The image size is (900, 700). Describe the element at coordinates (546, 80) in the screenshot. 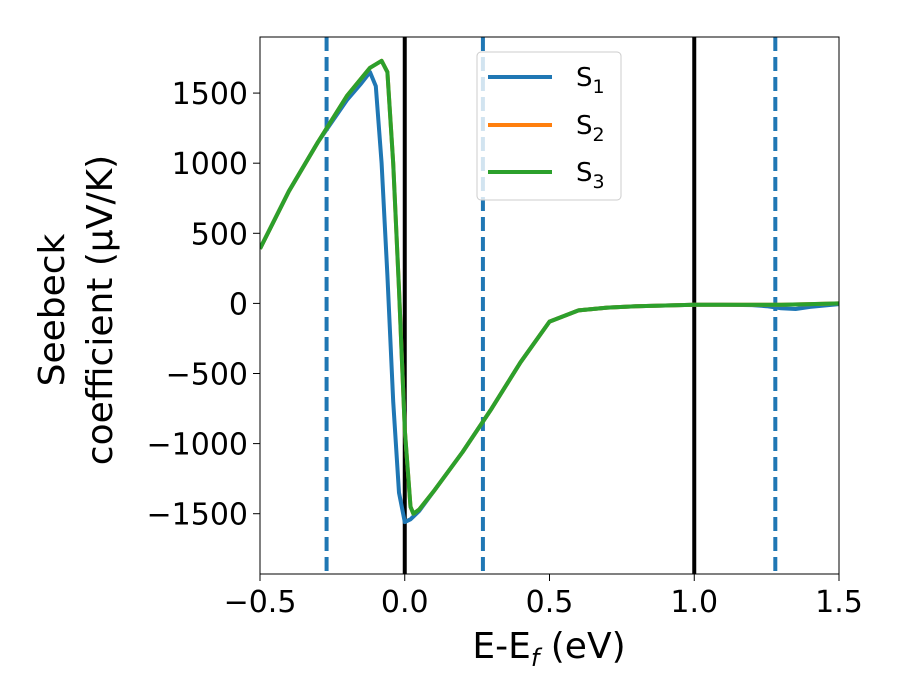

I see `legend-entry-1: S1` at that location.